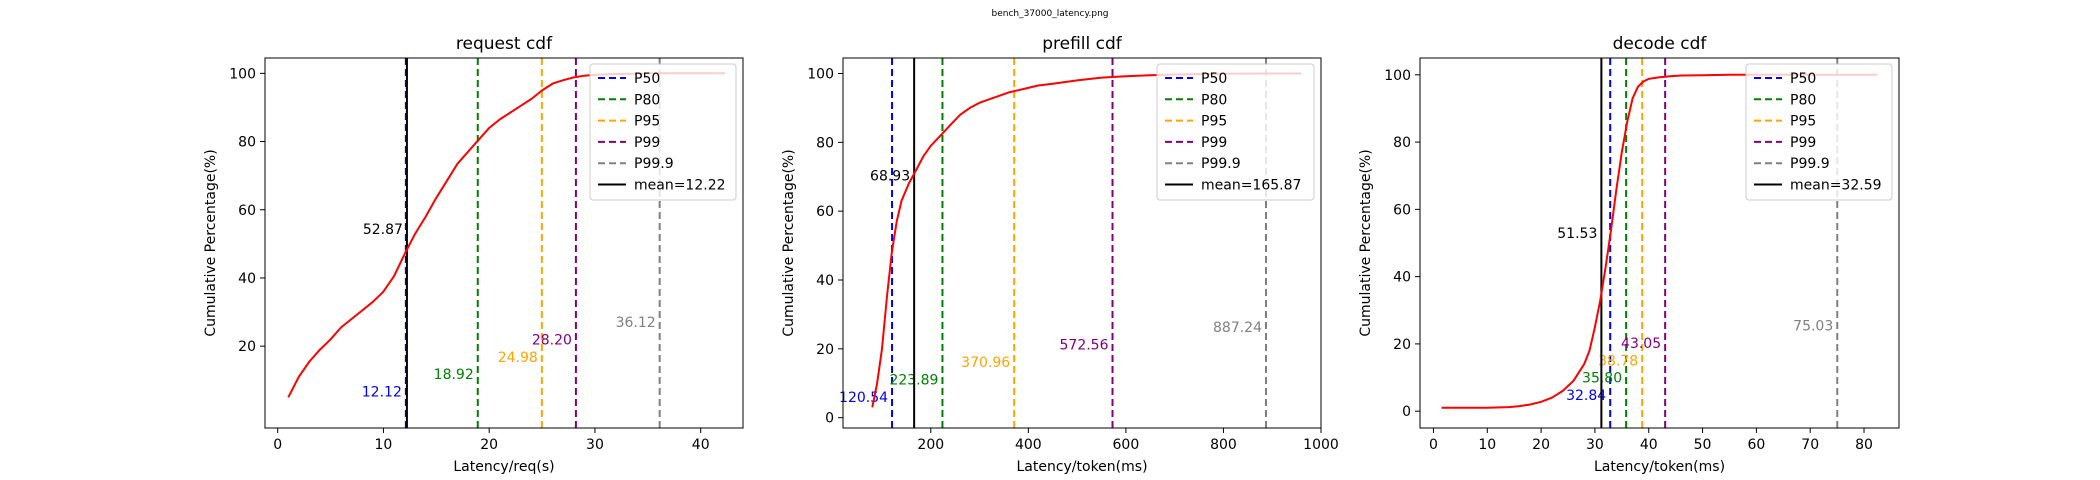 This screenshot has width=2100, height=480. What do you see at coordinates (985, 363) in the screenshot?
I see `percentile-label-p95: 370.96` at bounding box center [985, 363].